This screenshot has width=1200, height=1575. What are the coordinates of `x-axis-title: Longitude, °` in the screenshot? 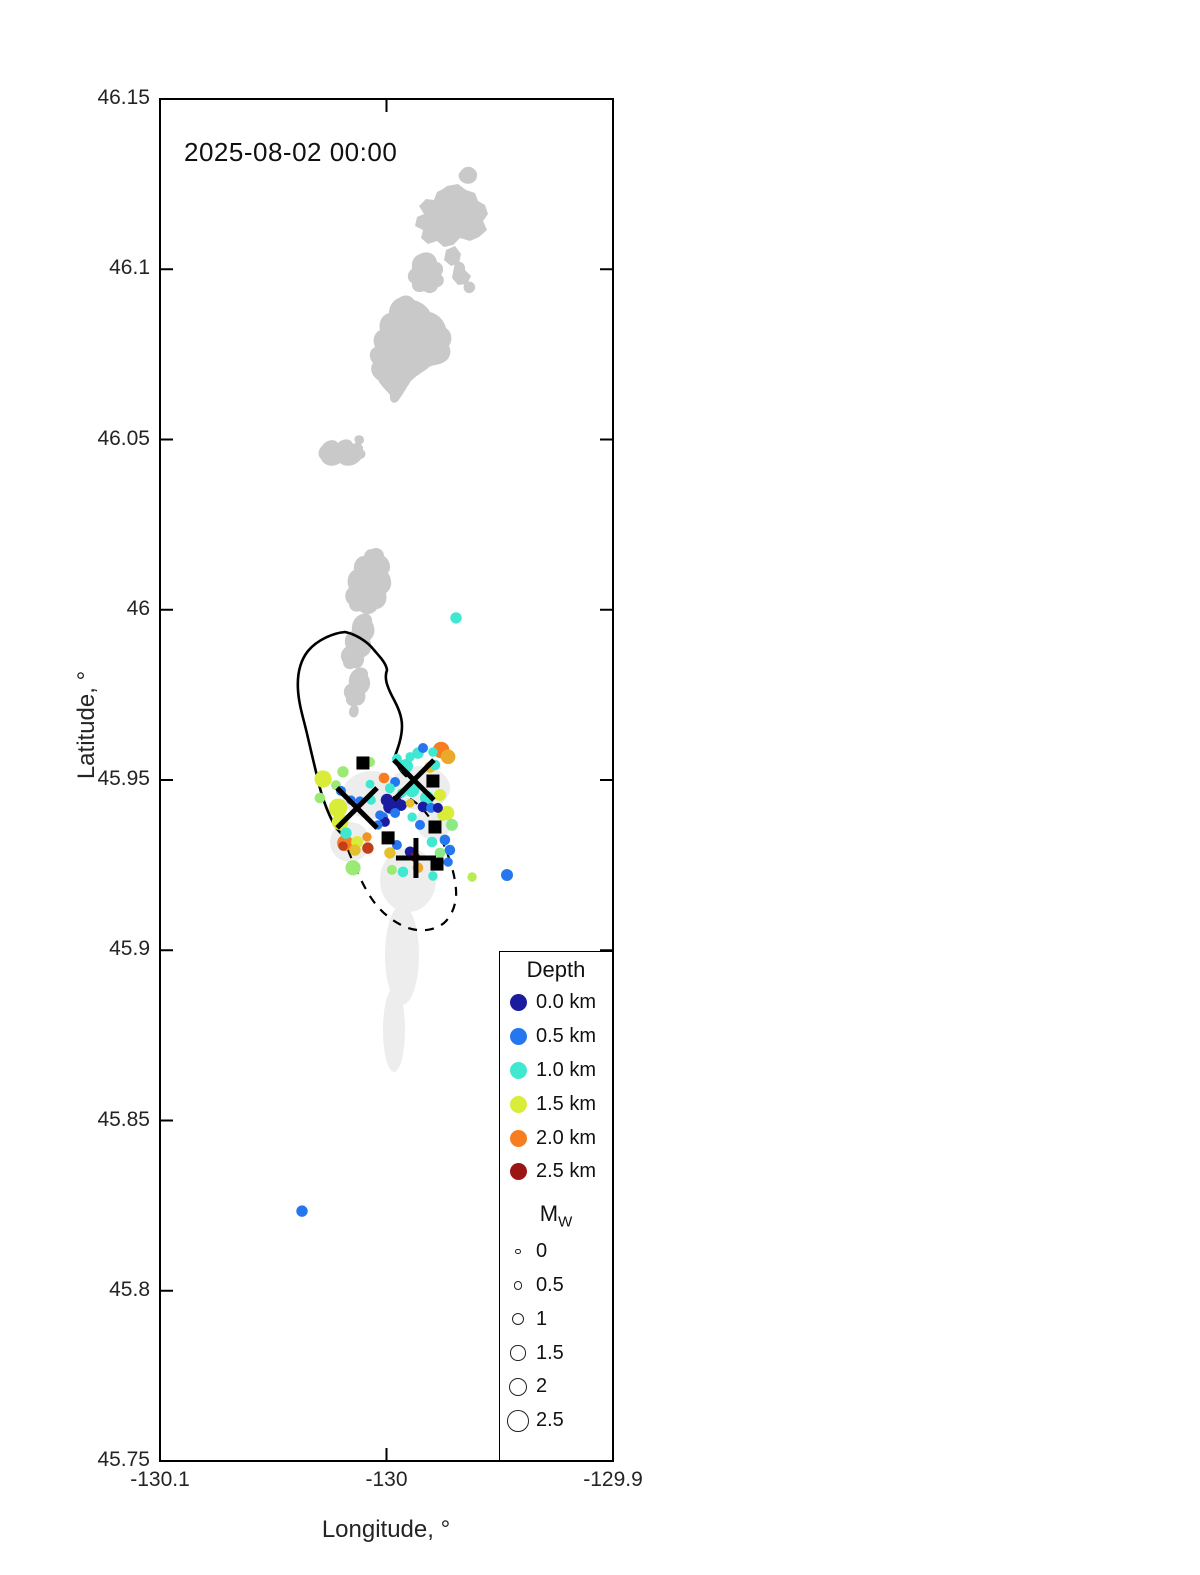 It's located at (386, 1529).